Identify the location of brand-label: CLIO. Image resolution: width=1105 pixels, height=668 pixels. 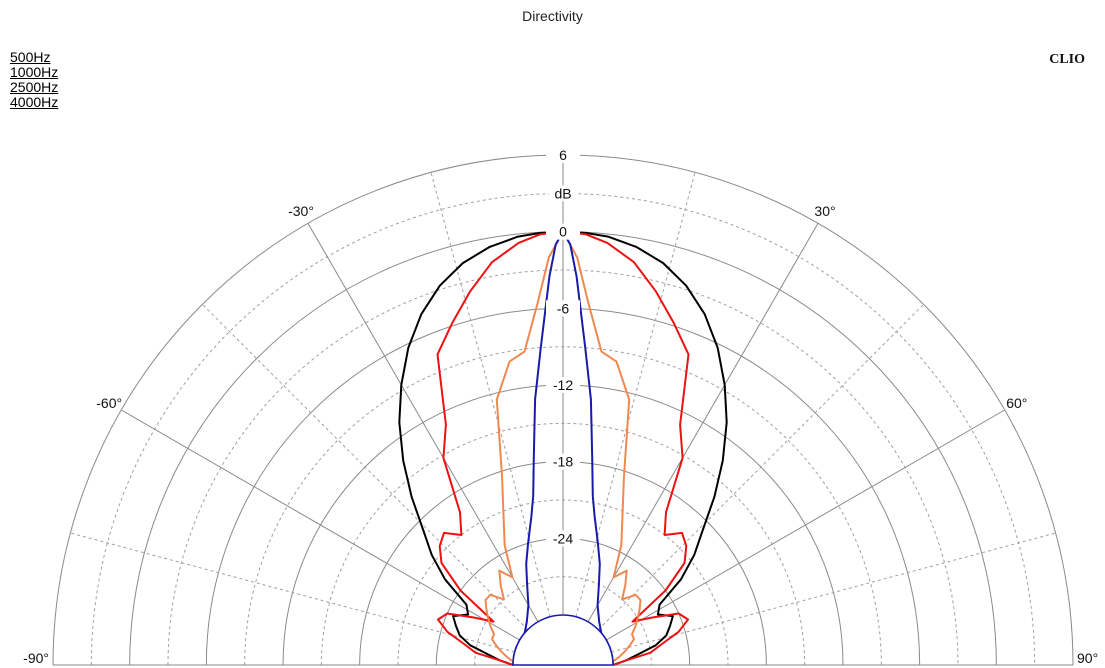
(1067, 59).